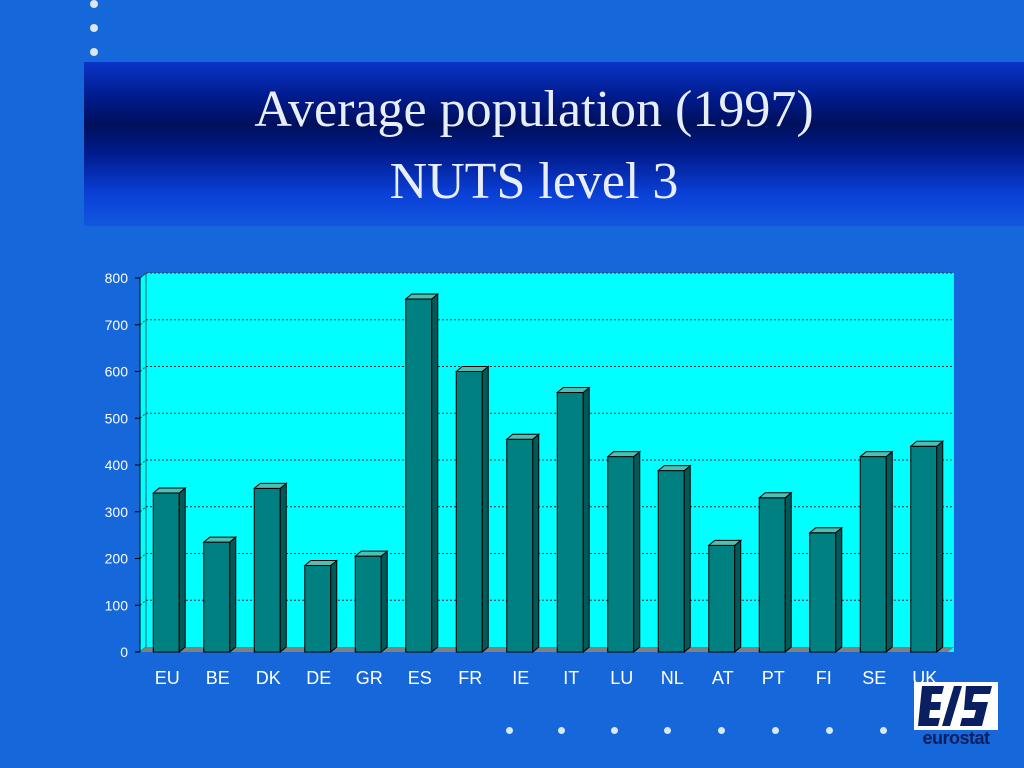 The width and height of the screenshot is (1024, 768). I want to click on y-tick-label: 500, so click(117, 418).